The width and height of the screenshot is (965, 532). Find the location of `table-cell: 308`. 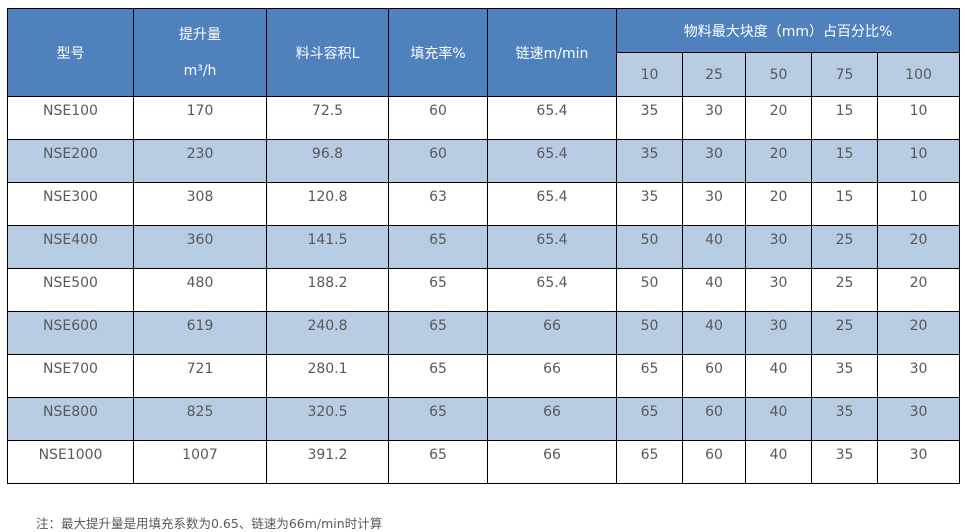

table-cell: 308 is located at coordinates (200, 204).